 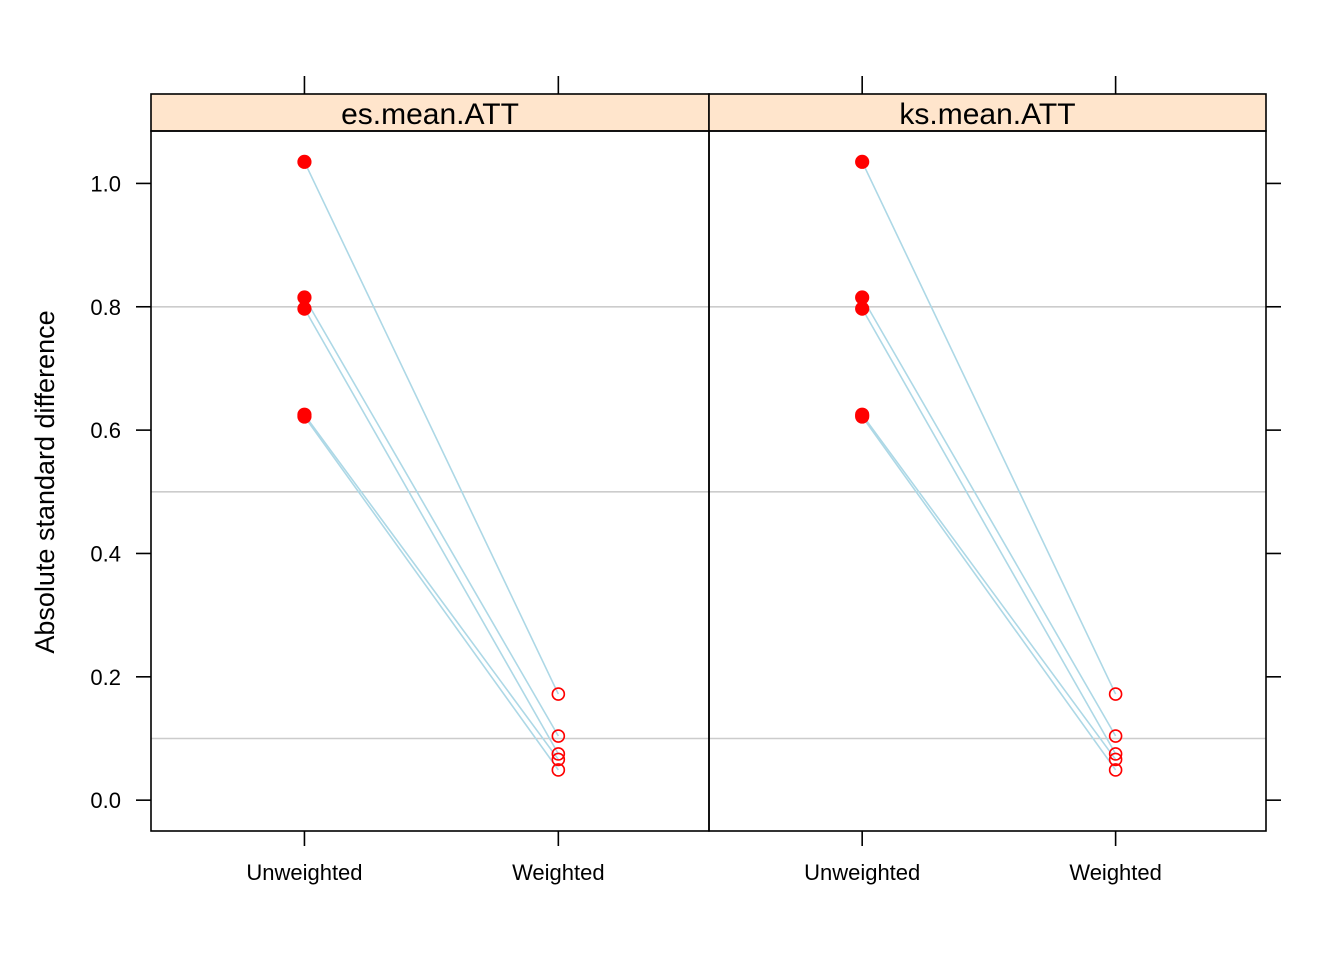 I want to click on y-tick-label: 0.4, so click(x=105, y=553).